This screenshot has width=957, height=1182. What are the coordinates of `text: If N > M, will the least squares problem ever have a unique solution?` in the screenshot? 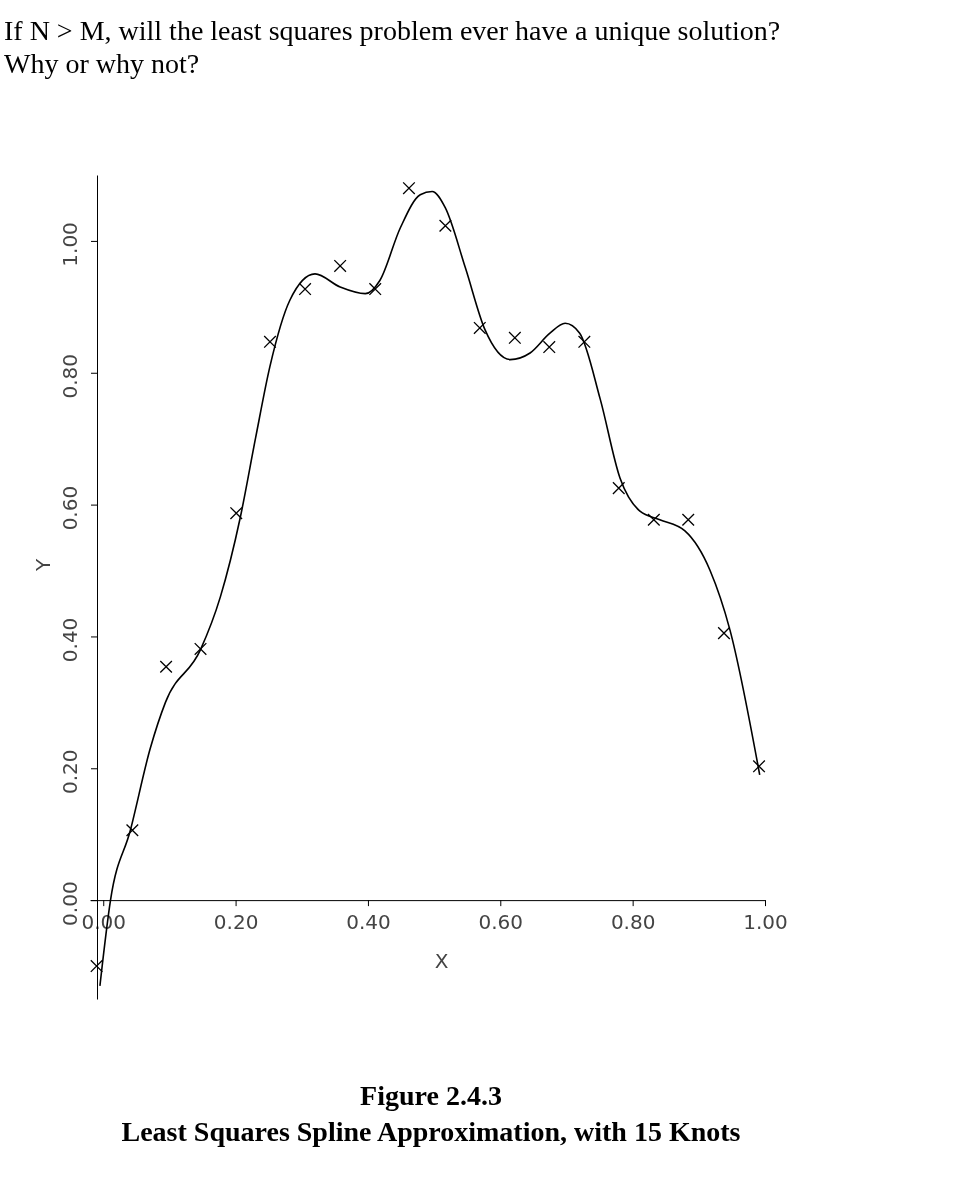 It's located at (392, 30).